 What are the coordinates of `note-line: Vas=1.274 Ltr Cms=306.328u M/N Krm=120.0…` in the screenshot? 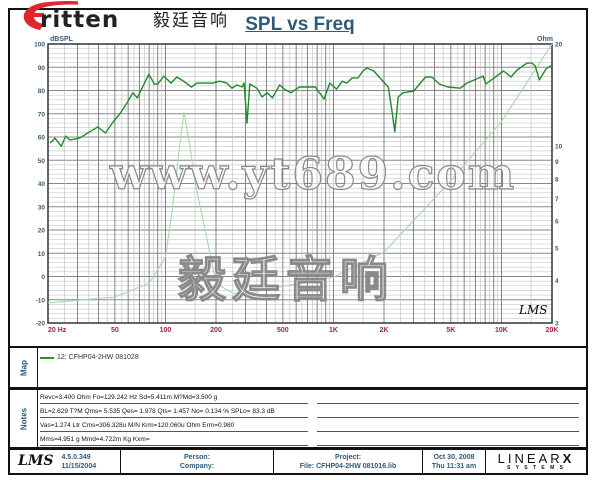 It's located at (174, 427).